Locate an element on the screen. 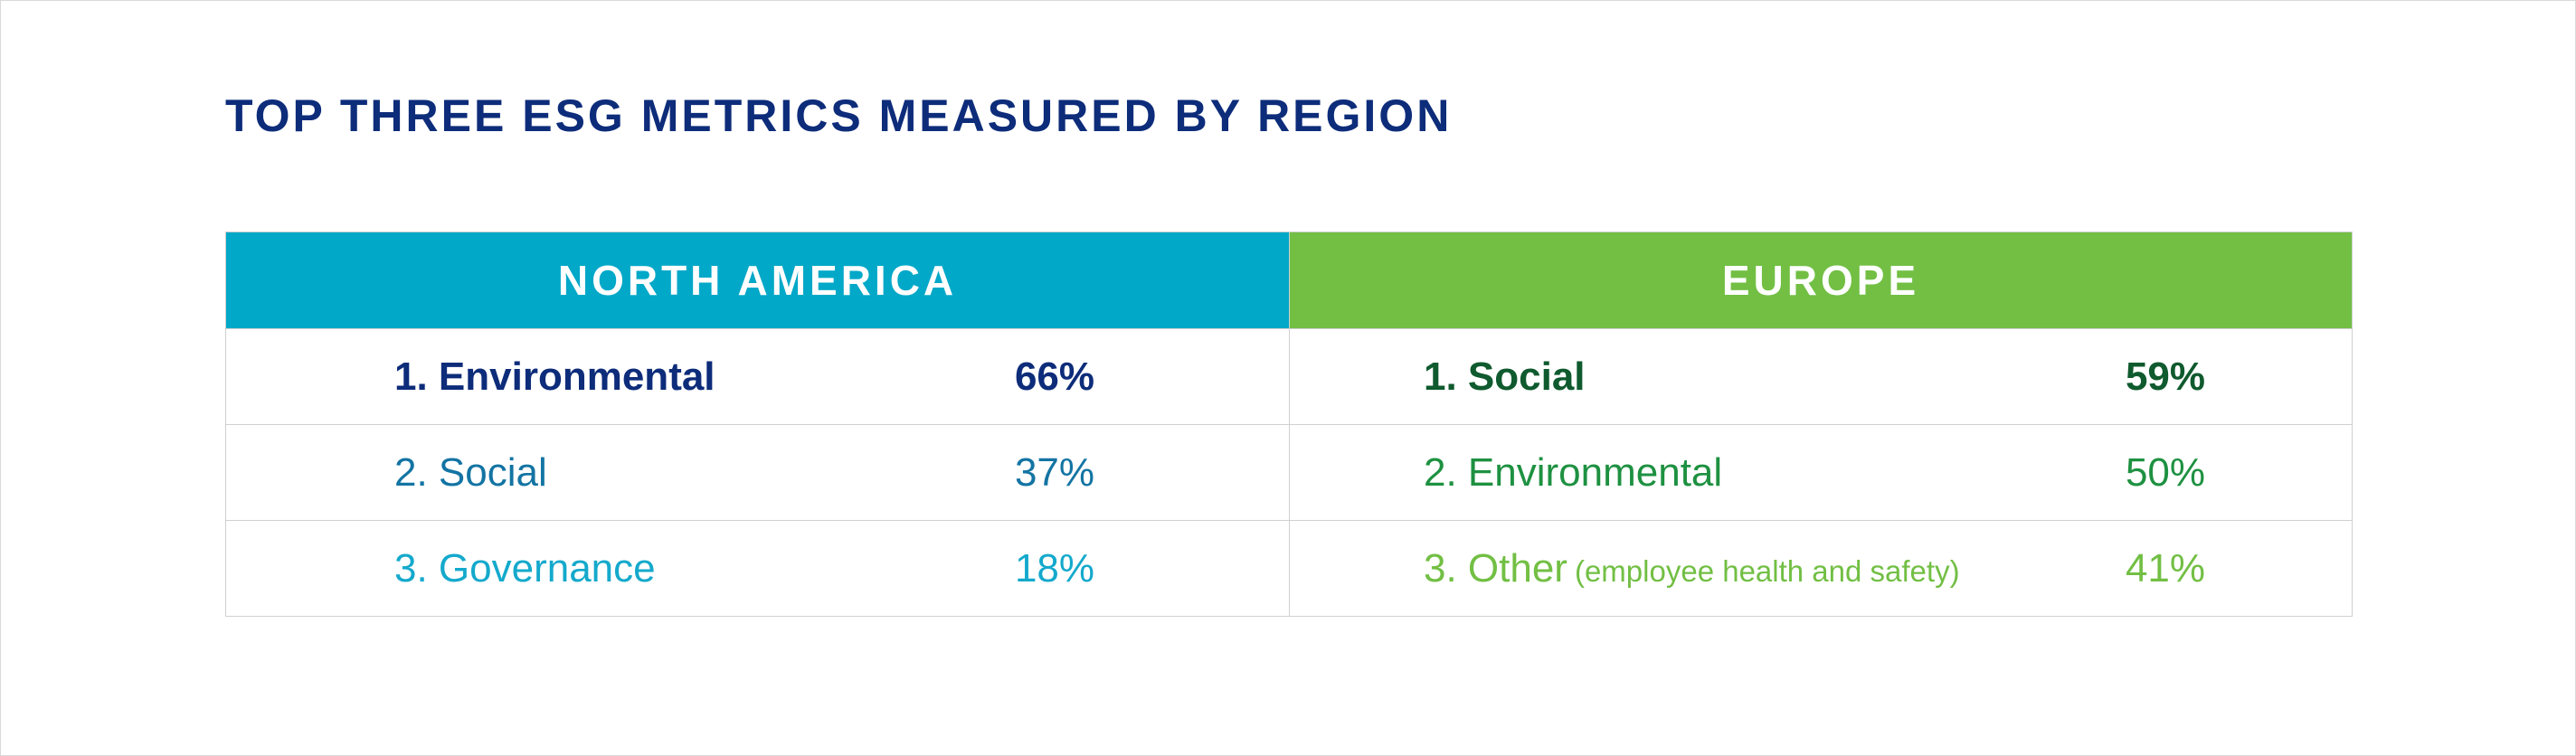 This screenshot has height=756, width=2576. metric-value: 59% is located at coordinates (2165, 376).